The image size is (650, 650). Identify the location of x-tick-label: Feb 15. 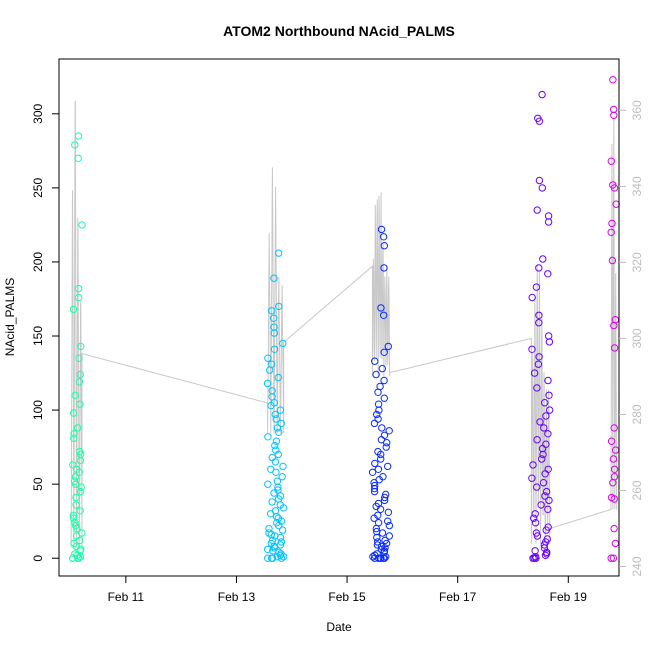
(347, 597).